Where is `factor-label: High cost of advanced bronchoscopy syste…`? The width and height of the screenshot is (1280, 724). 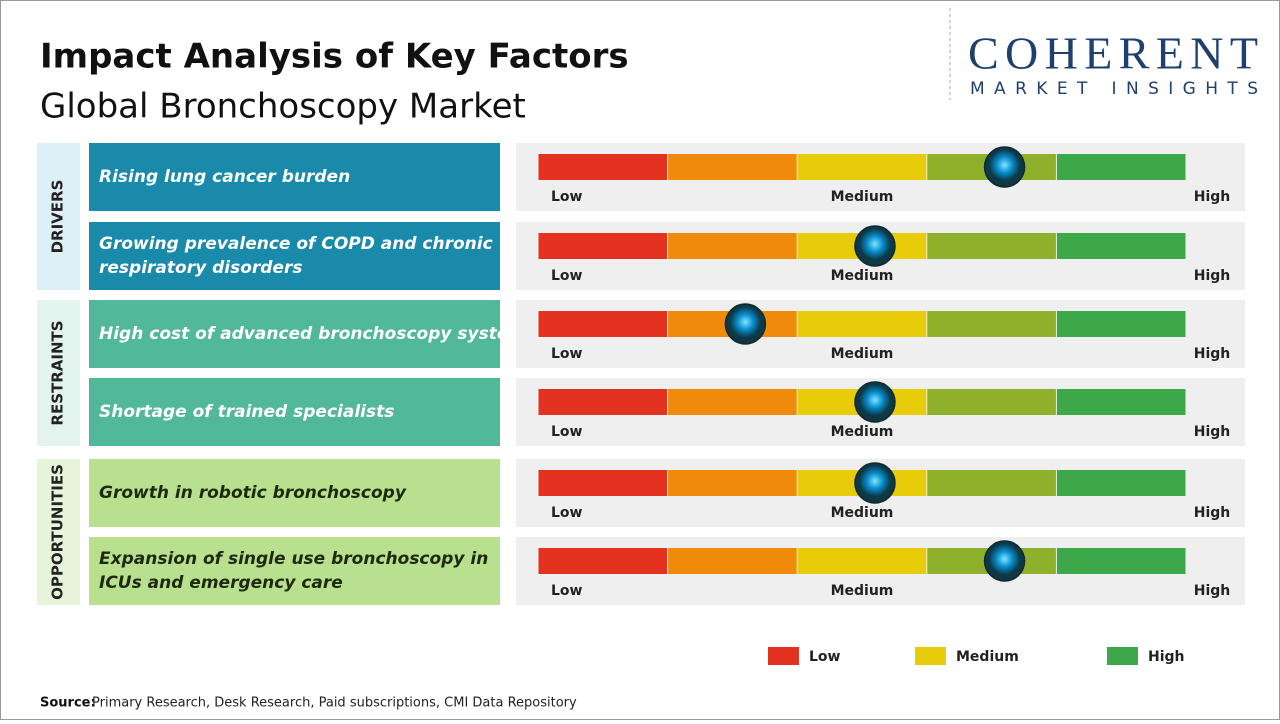
factor-label: High cost of advanced bronchoscopy syste… is located at coordinates (317, 334).